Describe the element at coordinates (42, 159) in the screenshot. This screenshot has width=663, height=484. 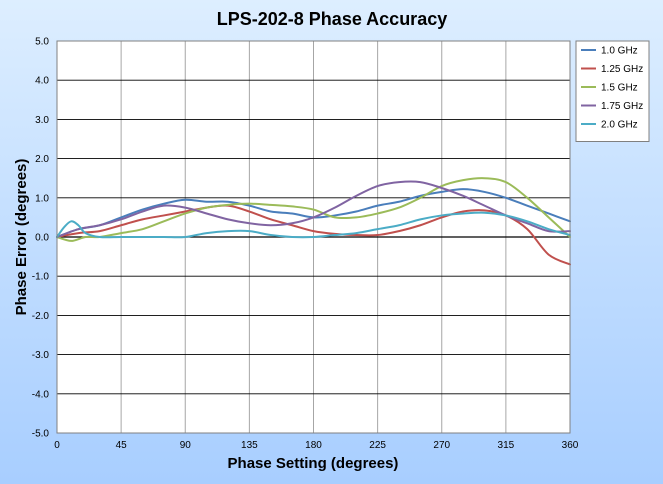
I see `y-tick-label: 2.0` at that location.